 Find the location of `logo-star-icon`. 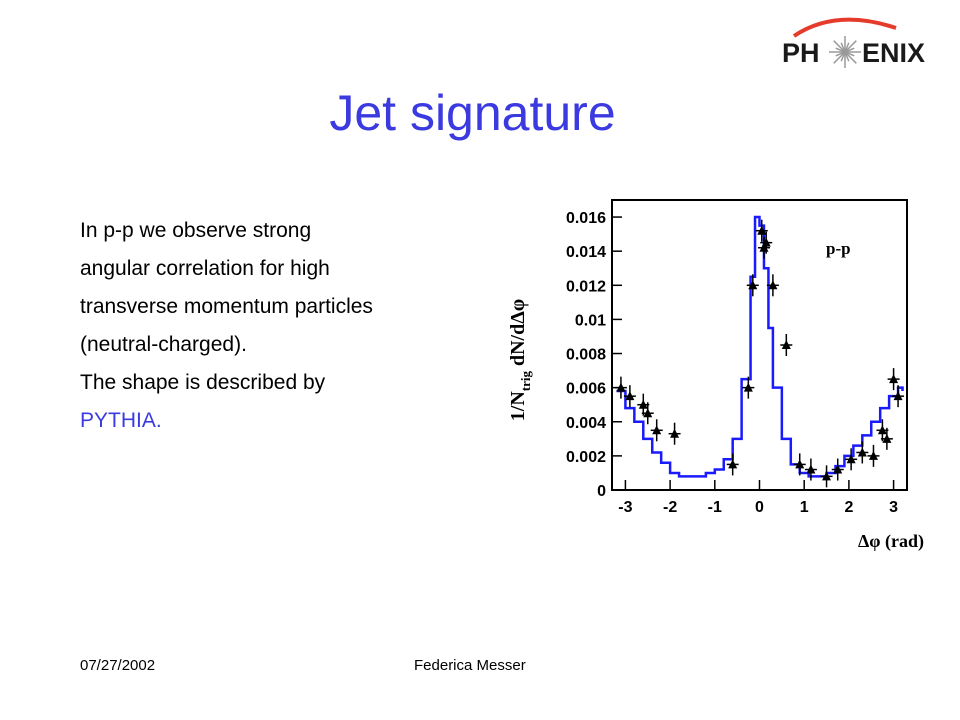

logo-star-icon is located at coordinates (845, 52).